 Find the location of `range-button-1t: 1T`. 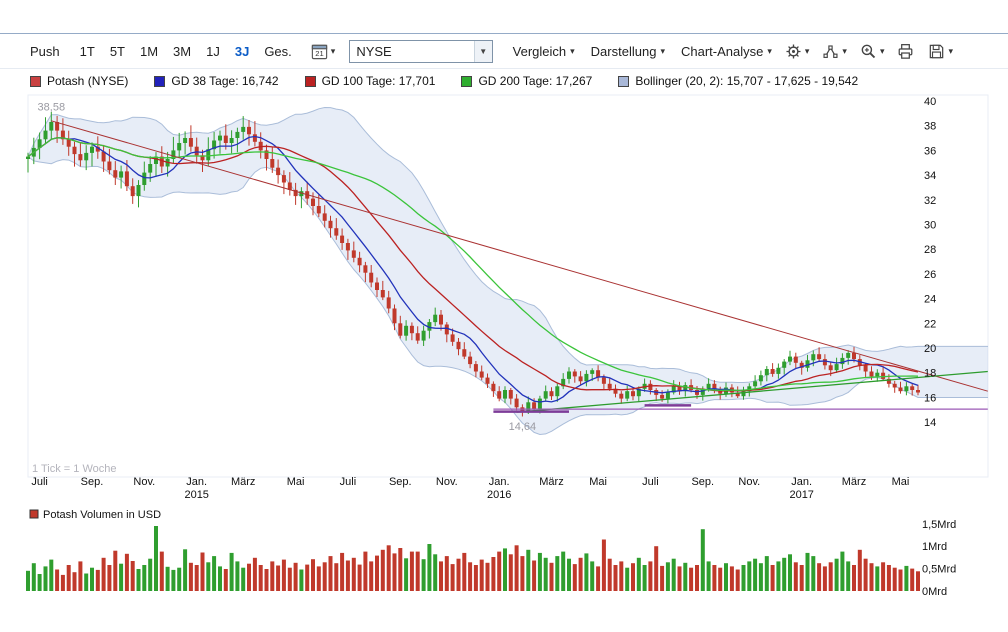

range-button-1t: 1T is located at coordinates (87, 51).